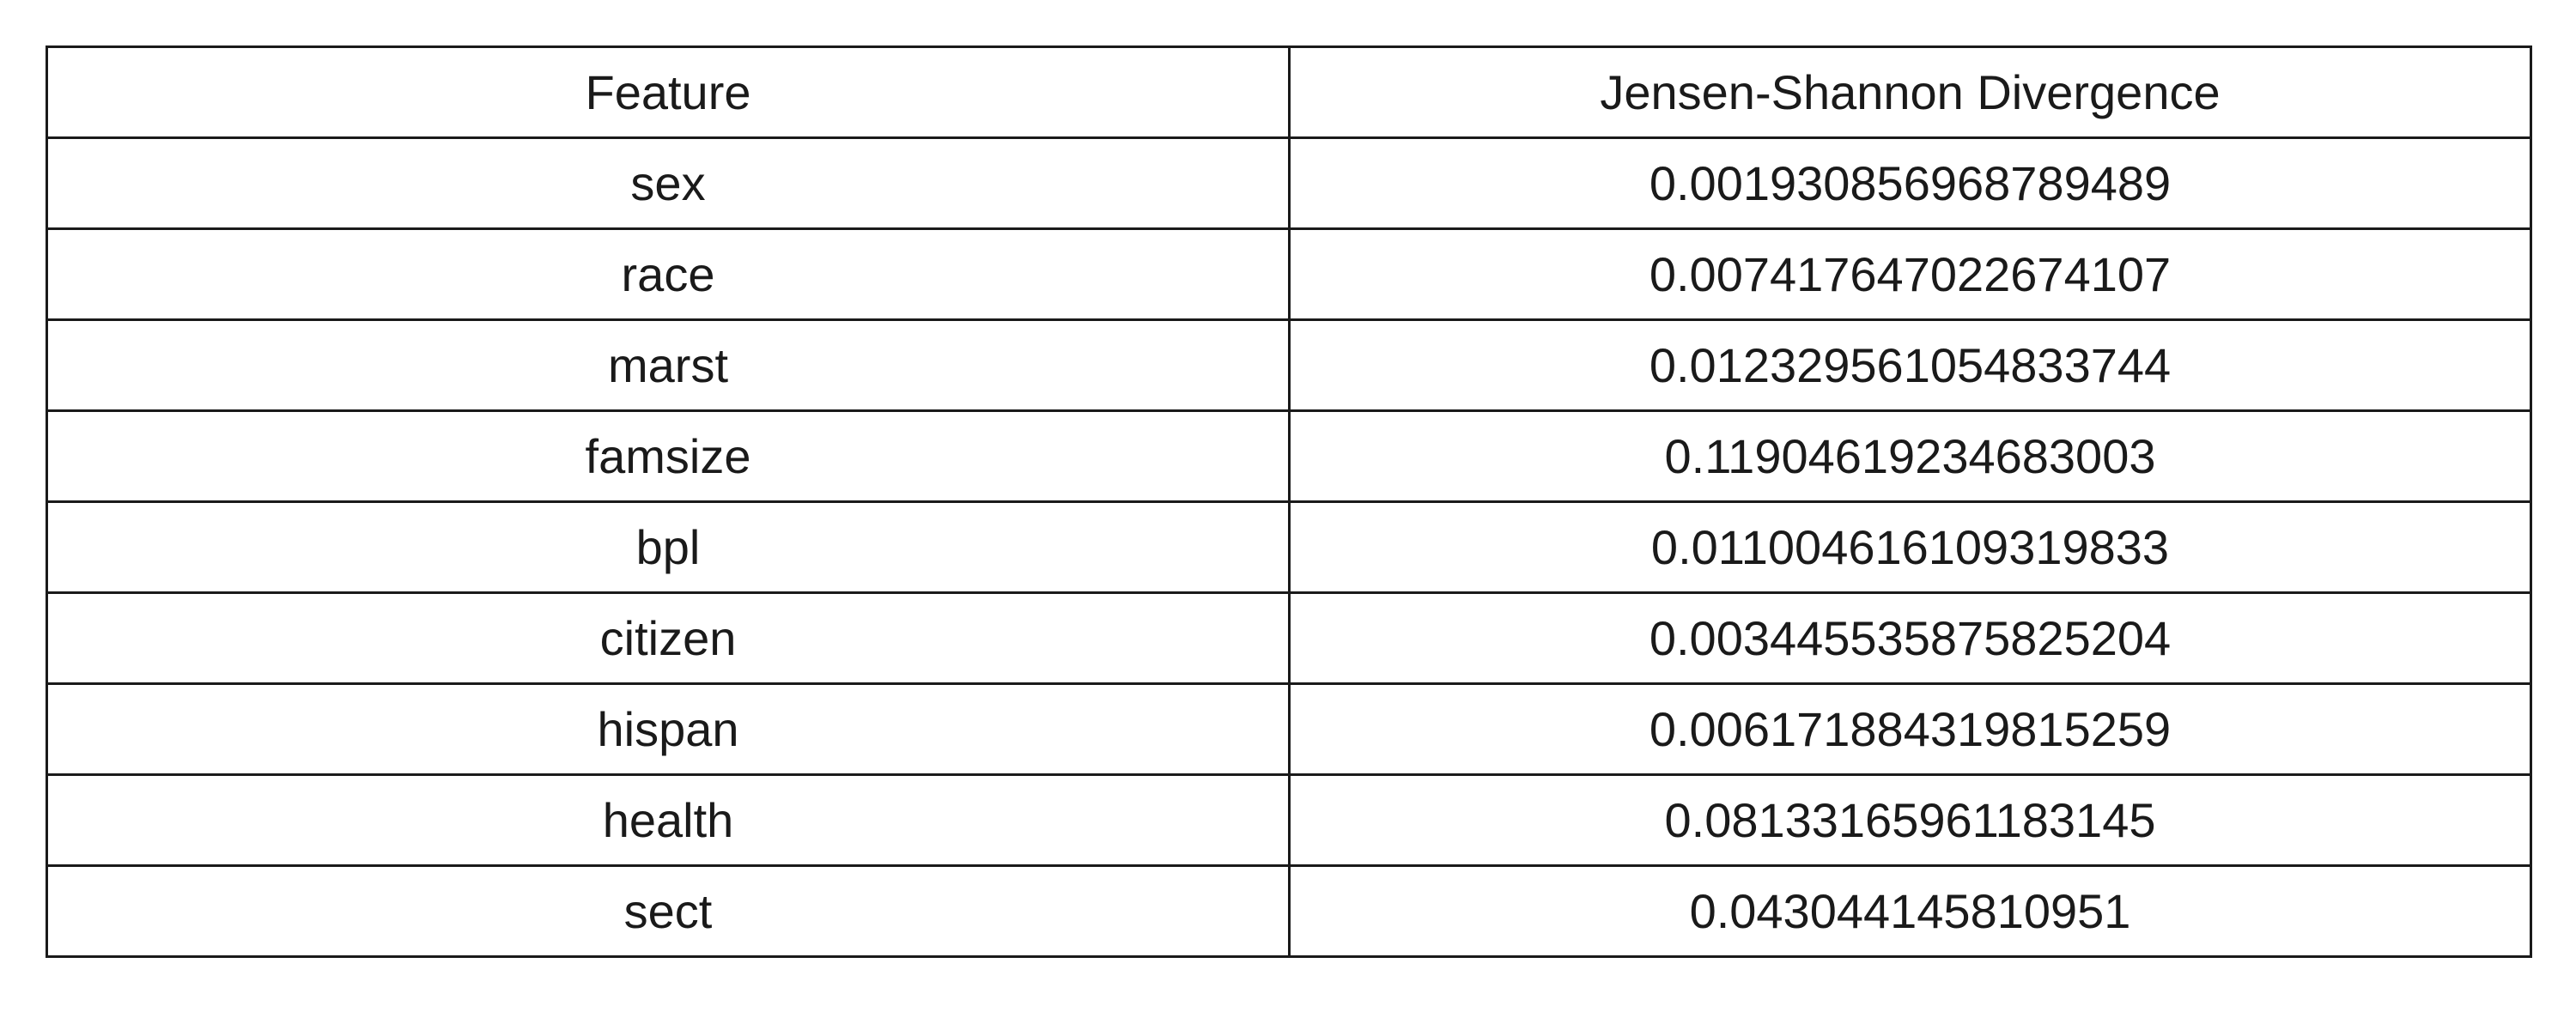 The height and width of the screenshot is (1030, 2576). I want to click on divergence-cell: 0.011004616109319833, so click(1910, 547).